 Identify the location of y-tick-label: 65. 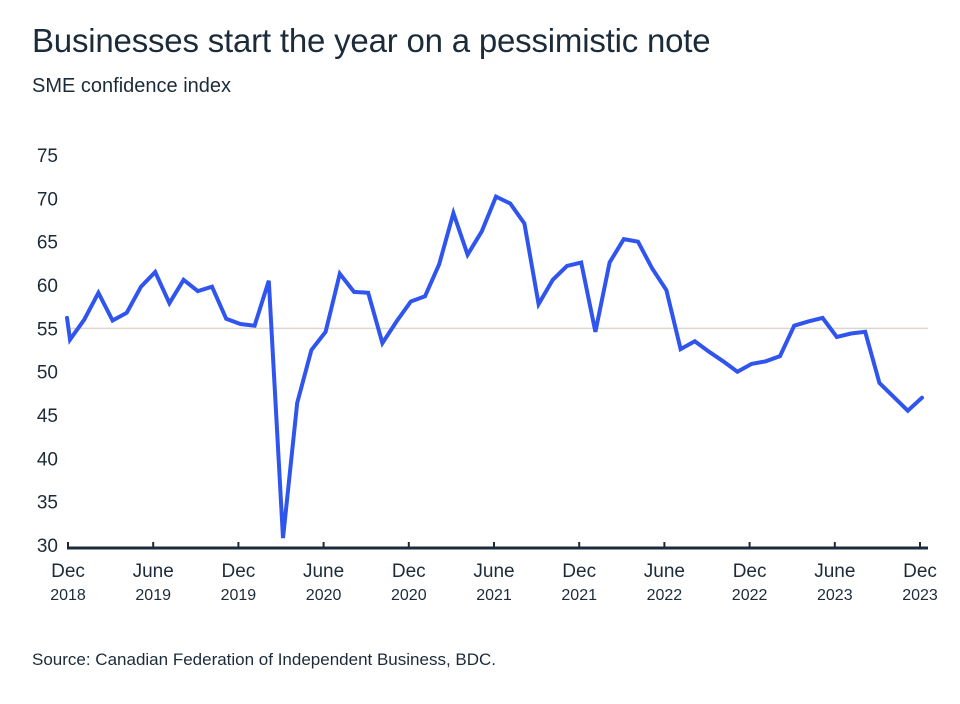
(47, 243).